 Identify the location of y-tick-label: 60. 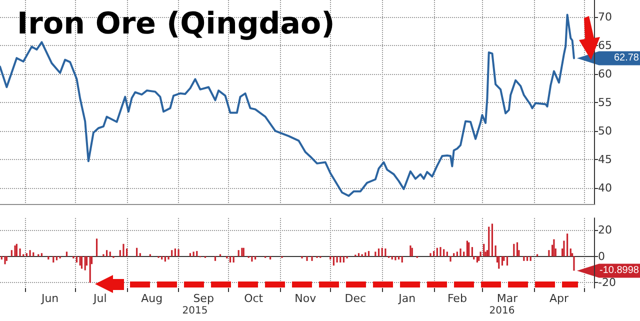
(605, 74).